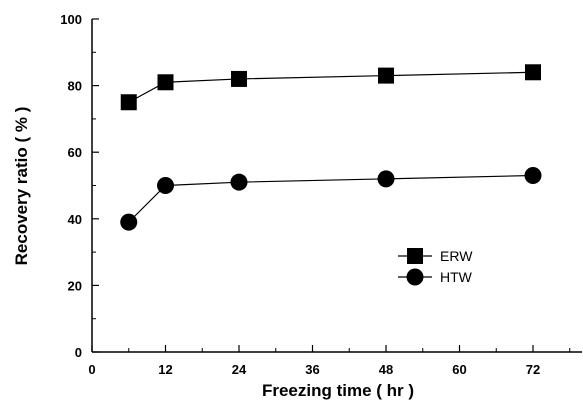  What do you see at coordinates (239, 369) in the screenshot?
I see `x-tick-label: 24` at bounding box center [239, 369].